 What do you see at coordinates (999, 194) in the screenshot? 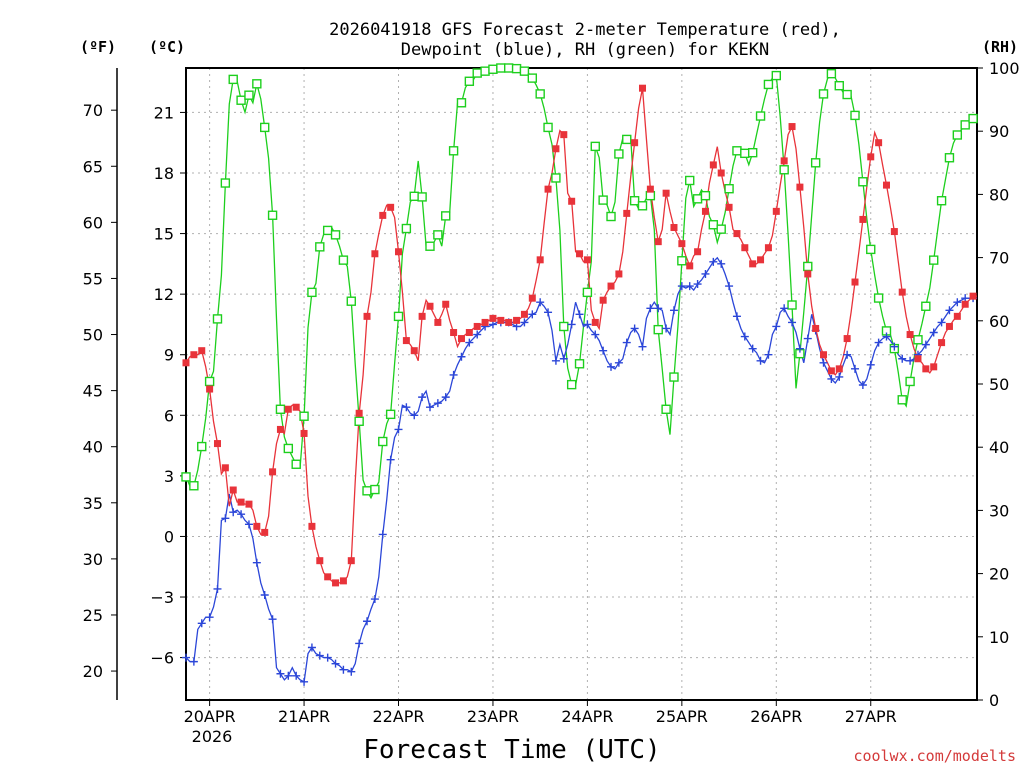
I see `y-tick-label-rh: 80` at bounding box center [999, 194].